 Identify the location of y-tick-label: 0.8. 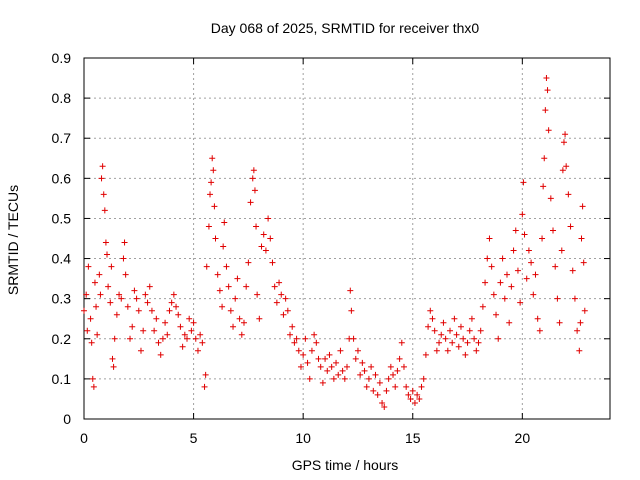
(62, 98).